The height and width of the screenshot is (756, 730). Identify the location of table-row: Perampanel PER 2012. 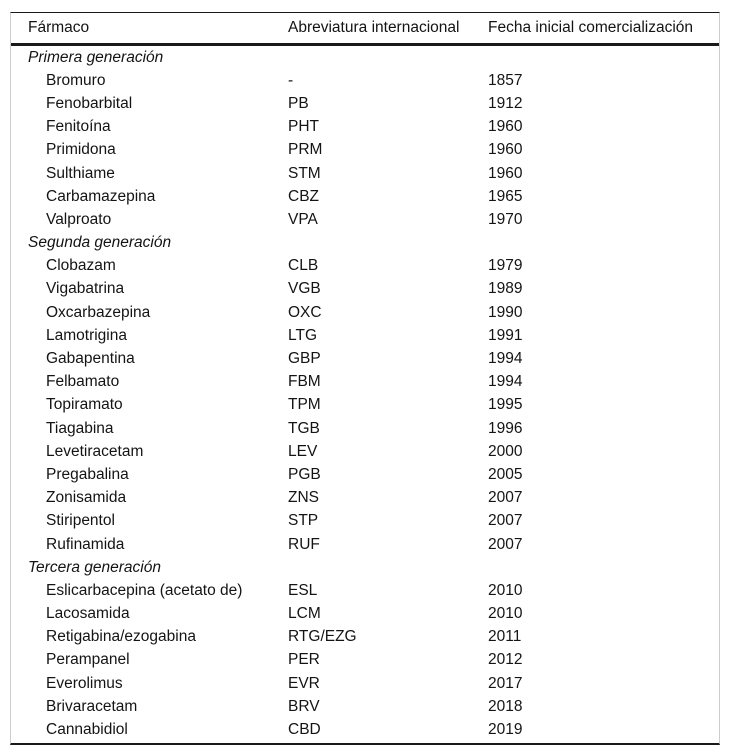
(365, 660).